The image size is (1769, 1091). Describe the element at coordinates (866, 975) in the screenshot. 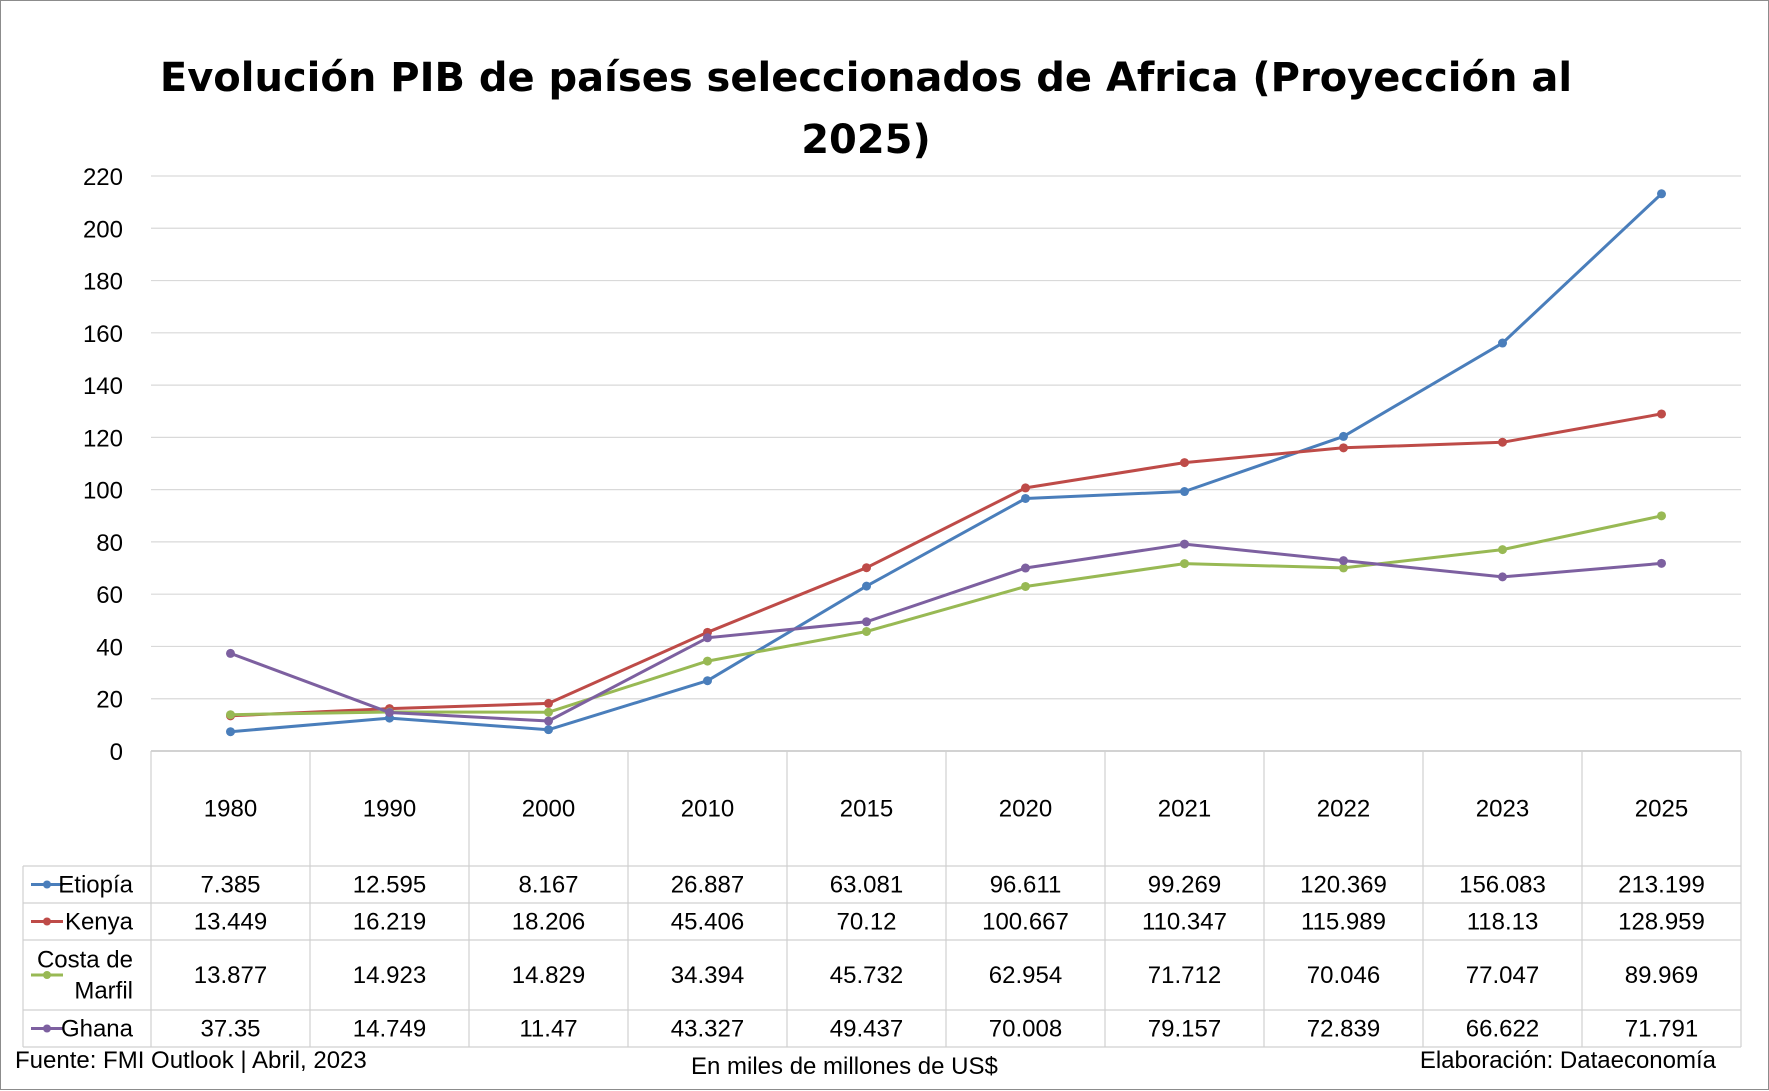

I see `data-label: 45.732` at that location.